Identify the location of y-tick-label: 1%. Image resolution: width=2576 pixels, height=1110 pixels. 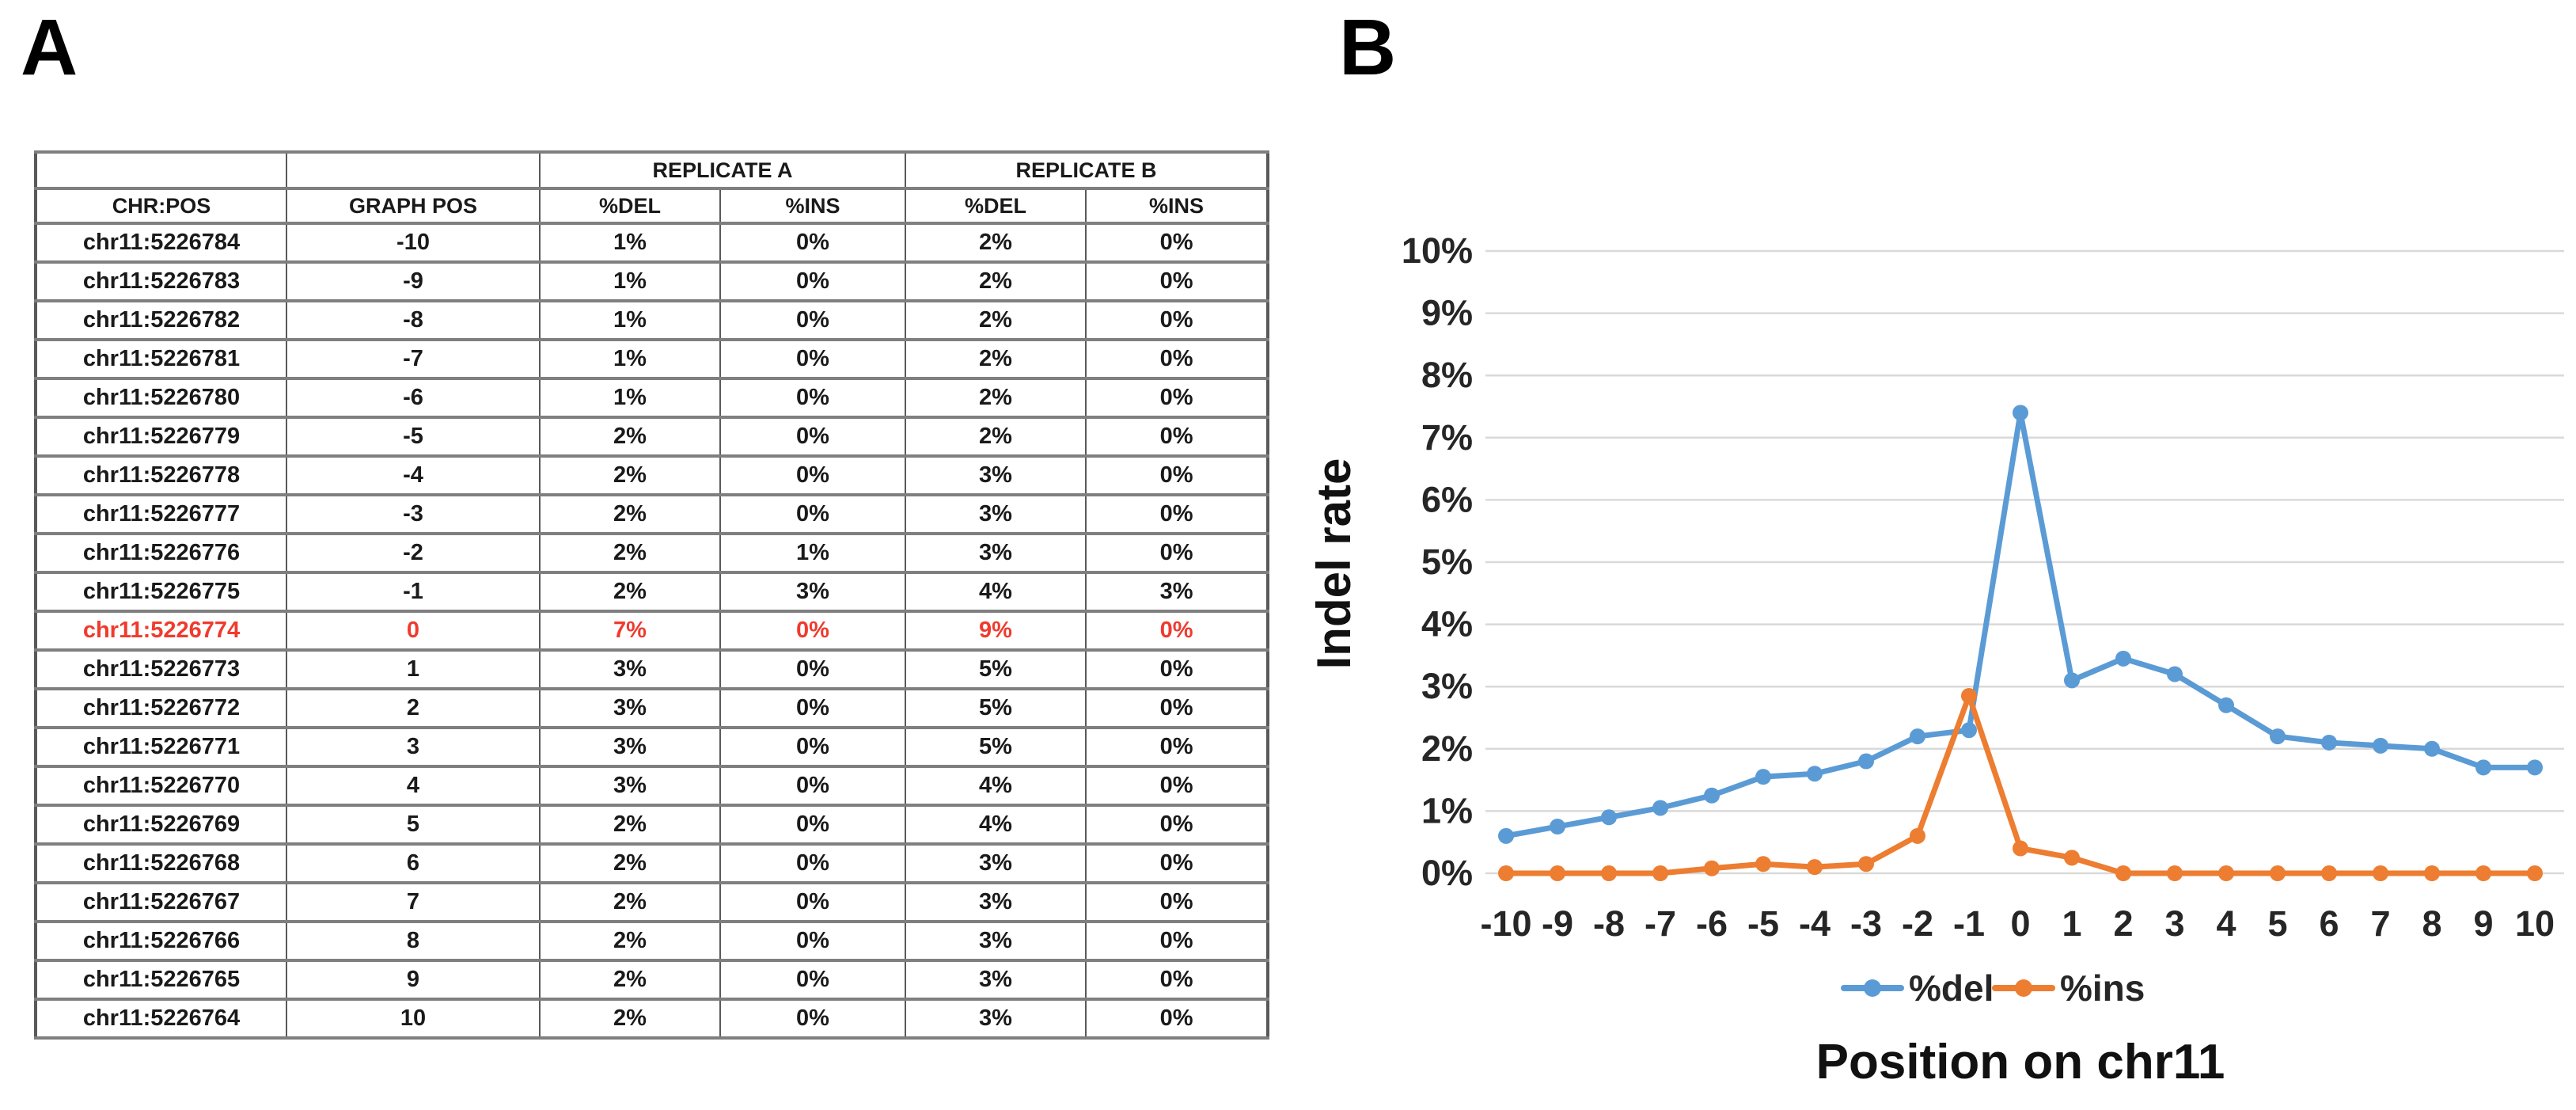
(1447, 810).